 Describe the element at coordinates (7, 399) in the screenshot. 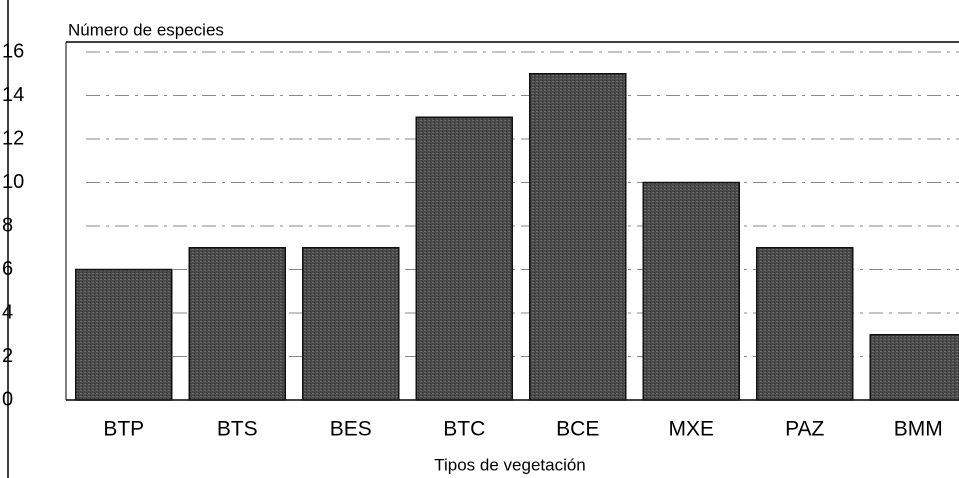

I see `y-tick-label: 0` at that location.